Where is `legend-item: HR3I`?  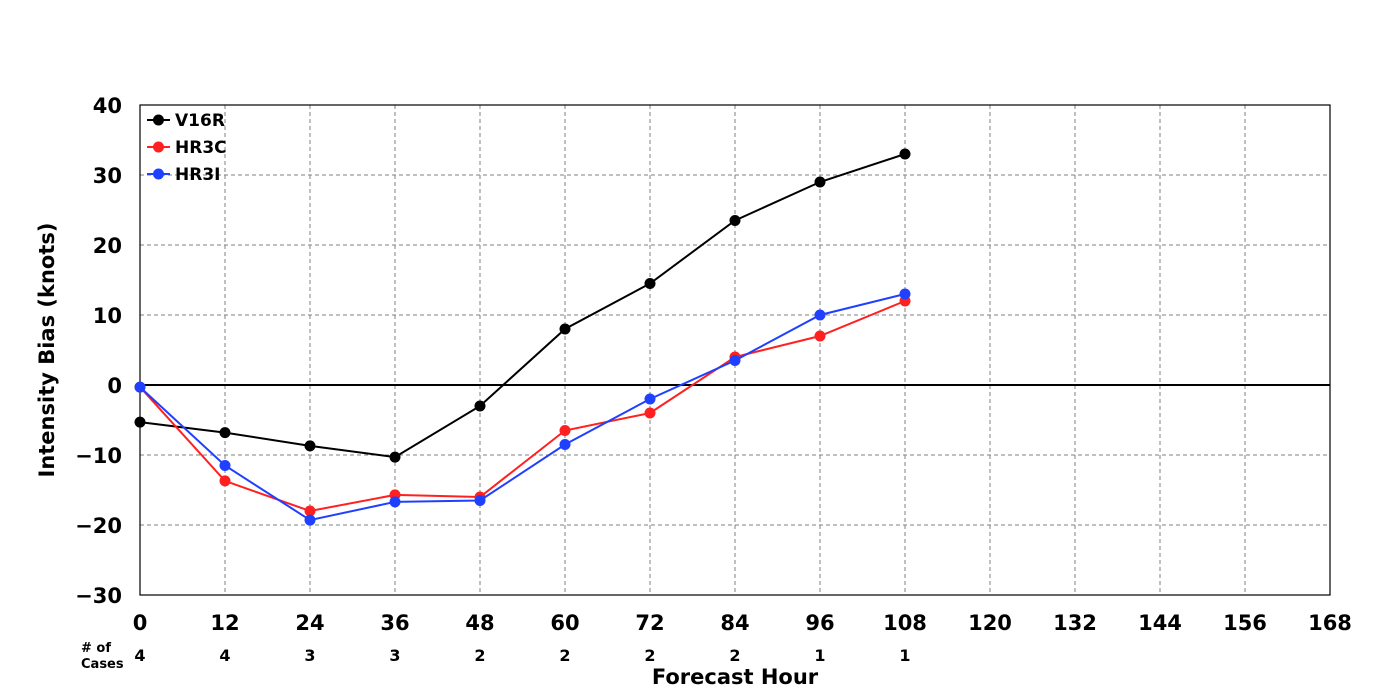
legend-item: HR3I is located at coordinates (183, 175).